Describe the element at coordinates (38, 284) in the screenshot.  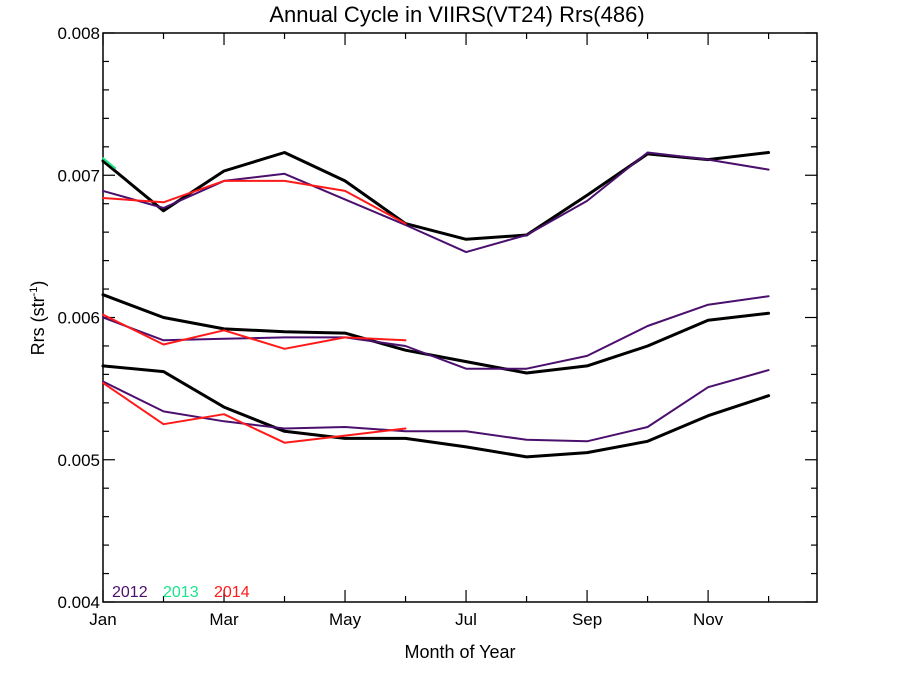
I see `y-axis-title-end: )` at that location.